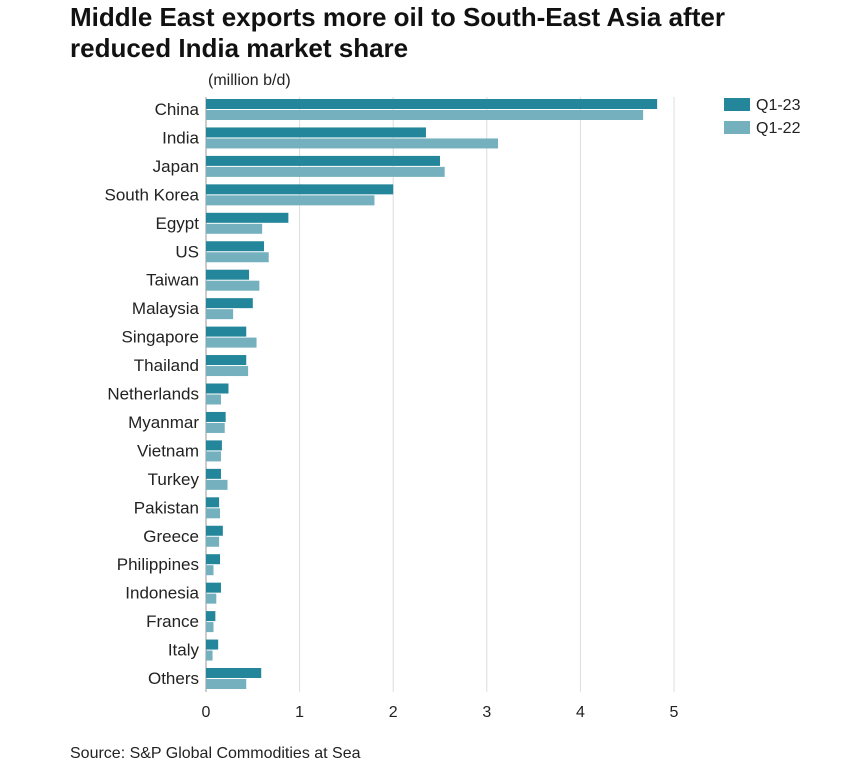 The width and height of the screenshot is (866, 768). I want to click on bar-q1-22-indonesia, so click(211, 598).